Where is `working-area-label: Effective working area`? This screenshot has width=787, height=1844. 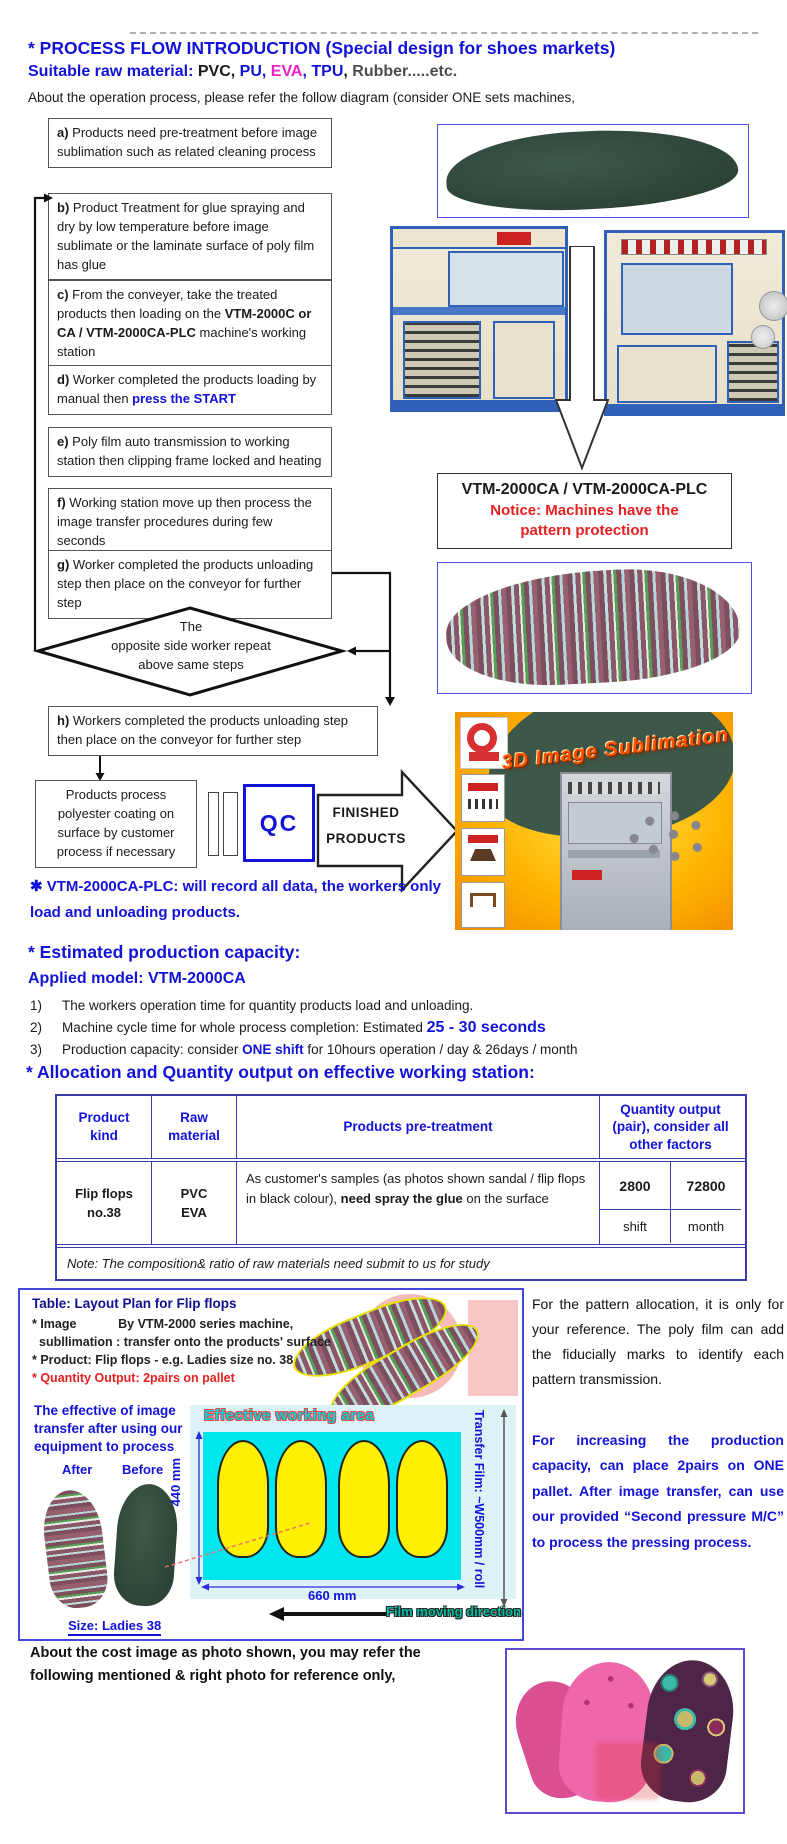
working-area-label: Effective working area is located at coordinates (289, 1415).